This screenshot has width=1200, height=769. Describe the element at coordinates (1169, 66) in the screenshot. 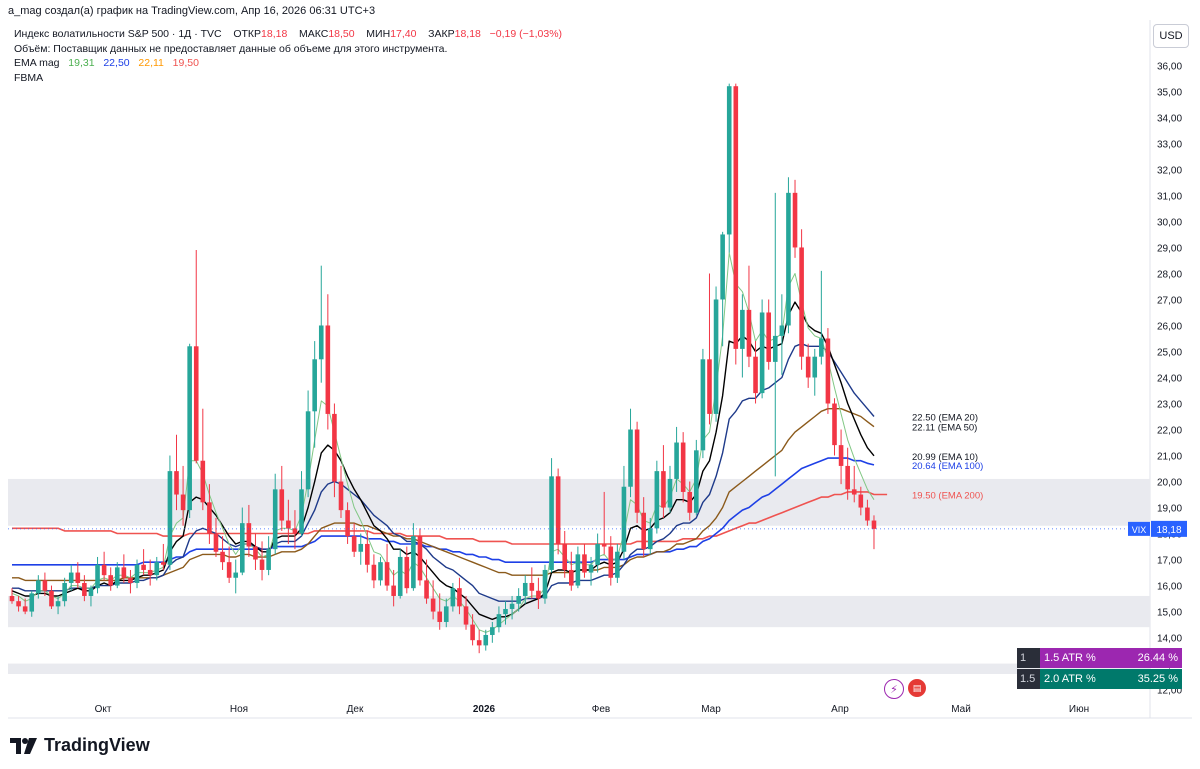

I see `y-tick-label: 36,00` at that location.